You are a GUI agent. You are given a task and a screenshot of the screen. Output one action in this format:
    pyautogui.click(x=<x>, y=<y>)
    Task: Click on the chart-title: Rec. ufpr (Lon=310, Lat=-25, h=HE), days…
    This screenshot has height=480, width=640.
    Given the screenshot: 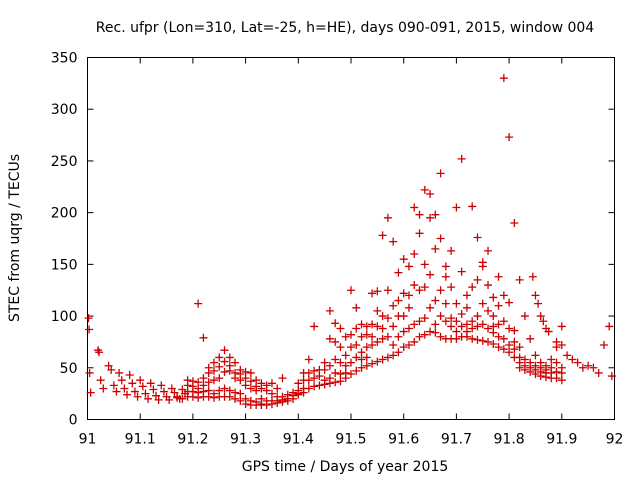 What is the action you would take?
    pyautogui.click(x=345, y=28)
    